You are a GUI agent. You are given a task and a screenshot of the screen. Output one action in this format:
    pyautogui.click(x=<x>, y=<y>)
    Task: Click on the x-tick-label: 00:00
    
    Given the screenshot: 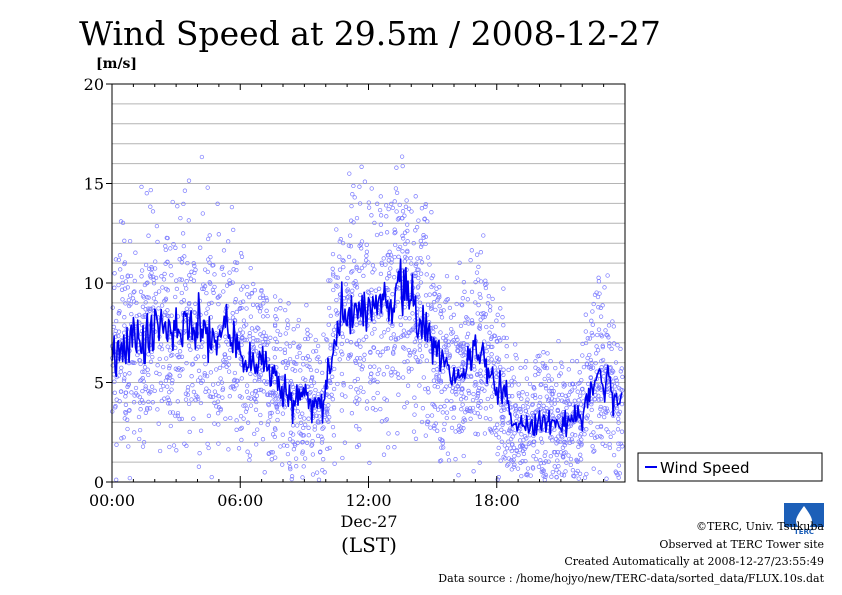 What is the action you would take?
    pyautogui.click(x=112, y=500)
    